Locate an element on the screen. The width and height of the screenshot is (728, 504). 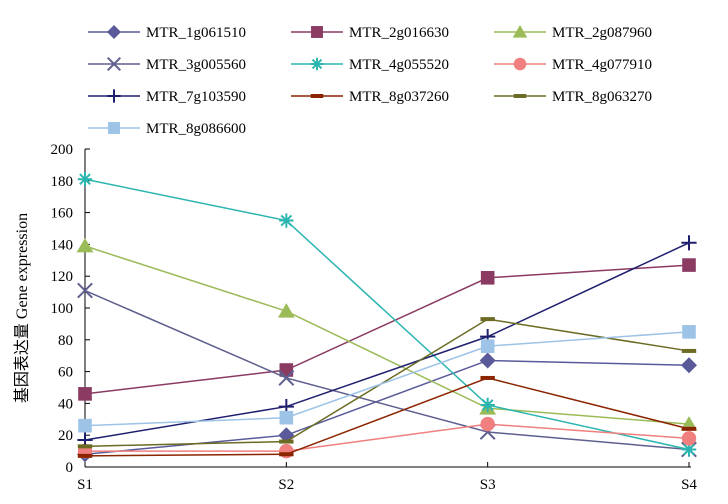
legend-item: MTR_3g005560 is located at coordinates (167, 64).